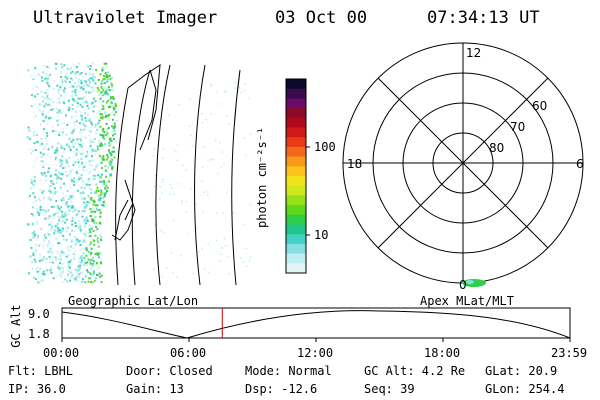  What do you see at coordinates (315, 353) in the screenshot?
I see `timeline-x-tick-1200: 12:00` at bounding box center [315, 353].